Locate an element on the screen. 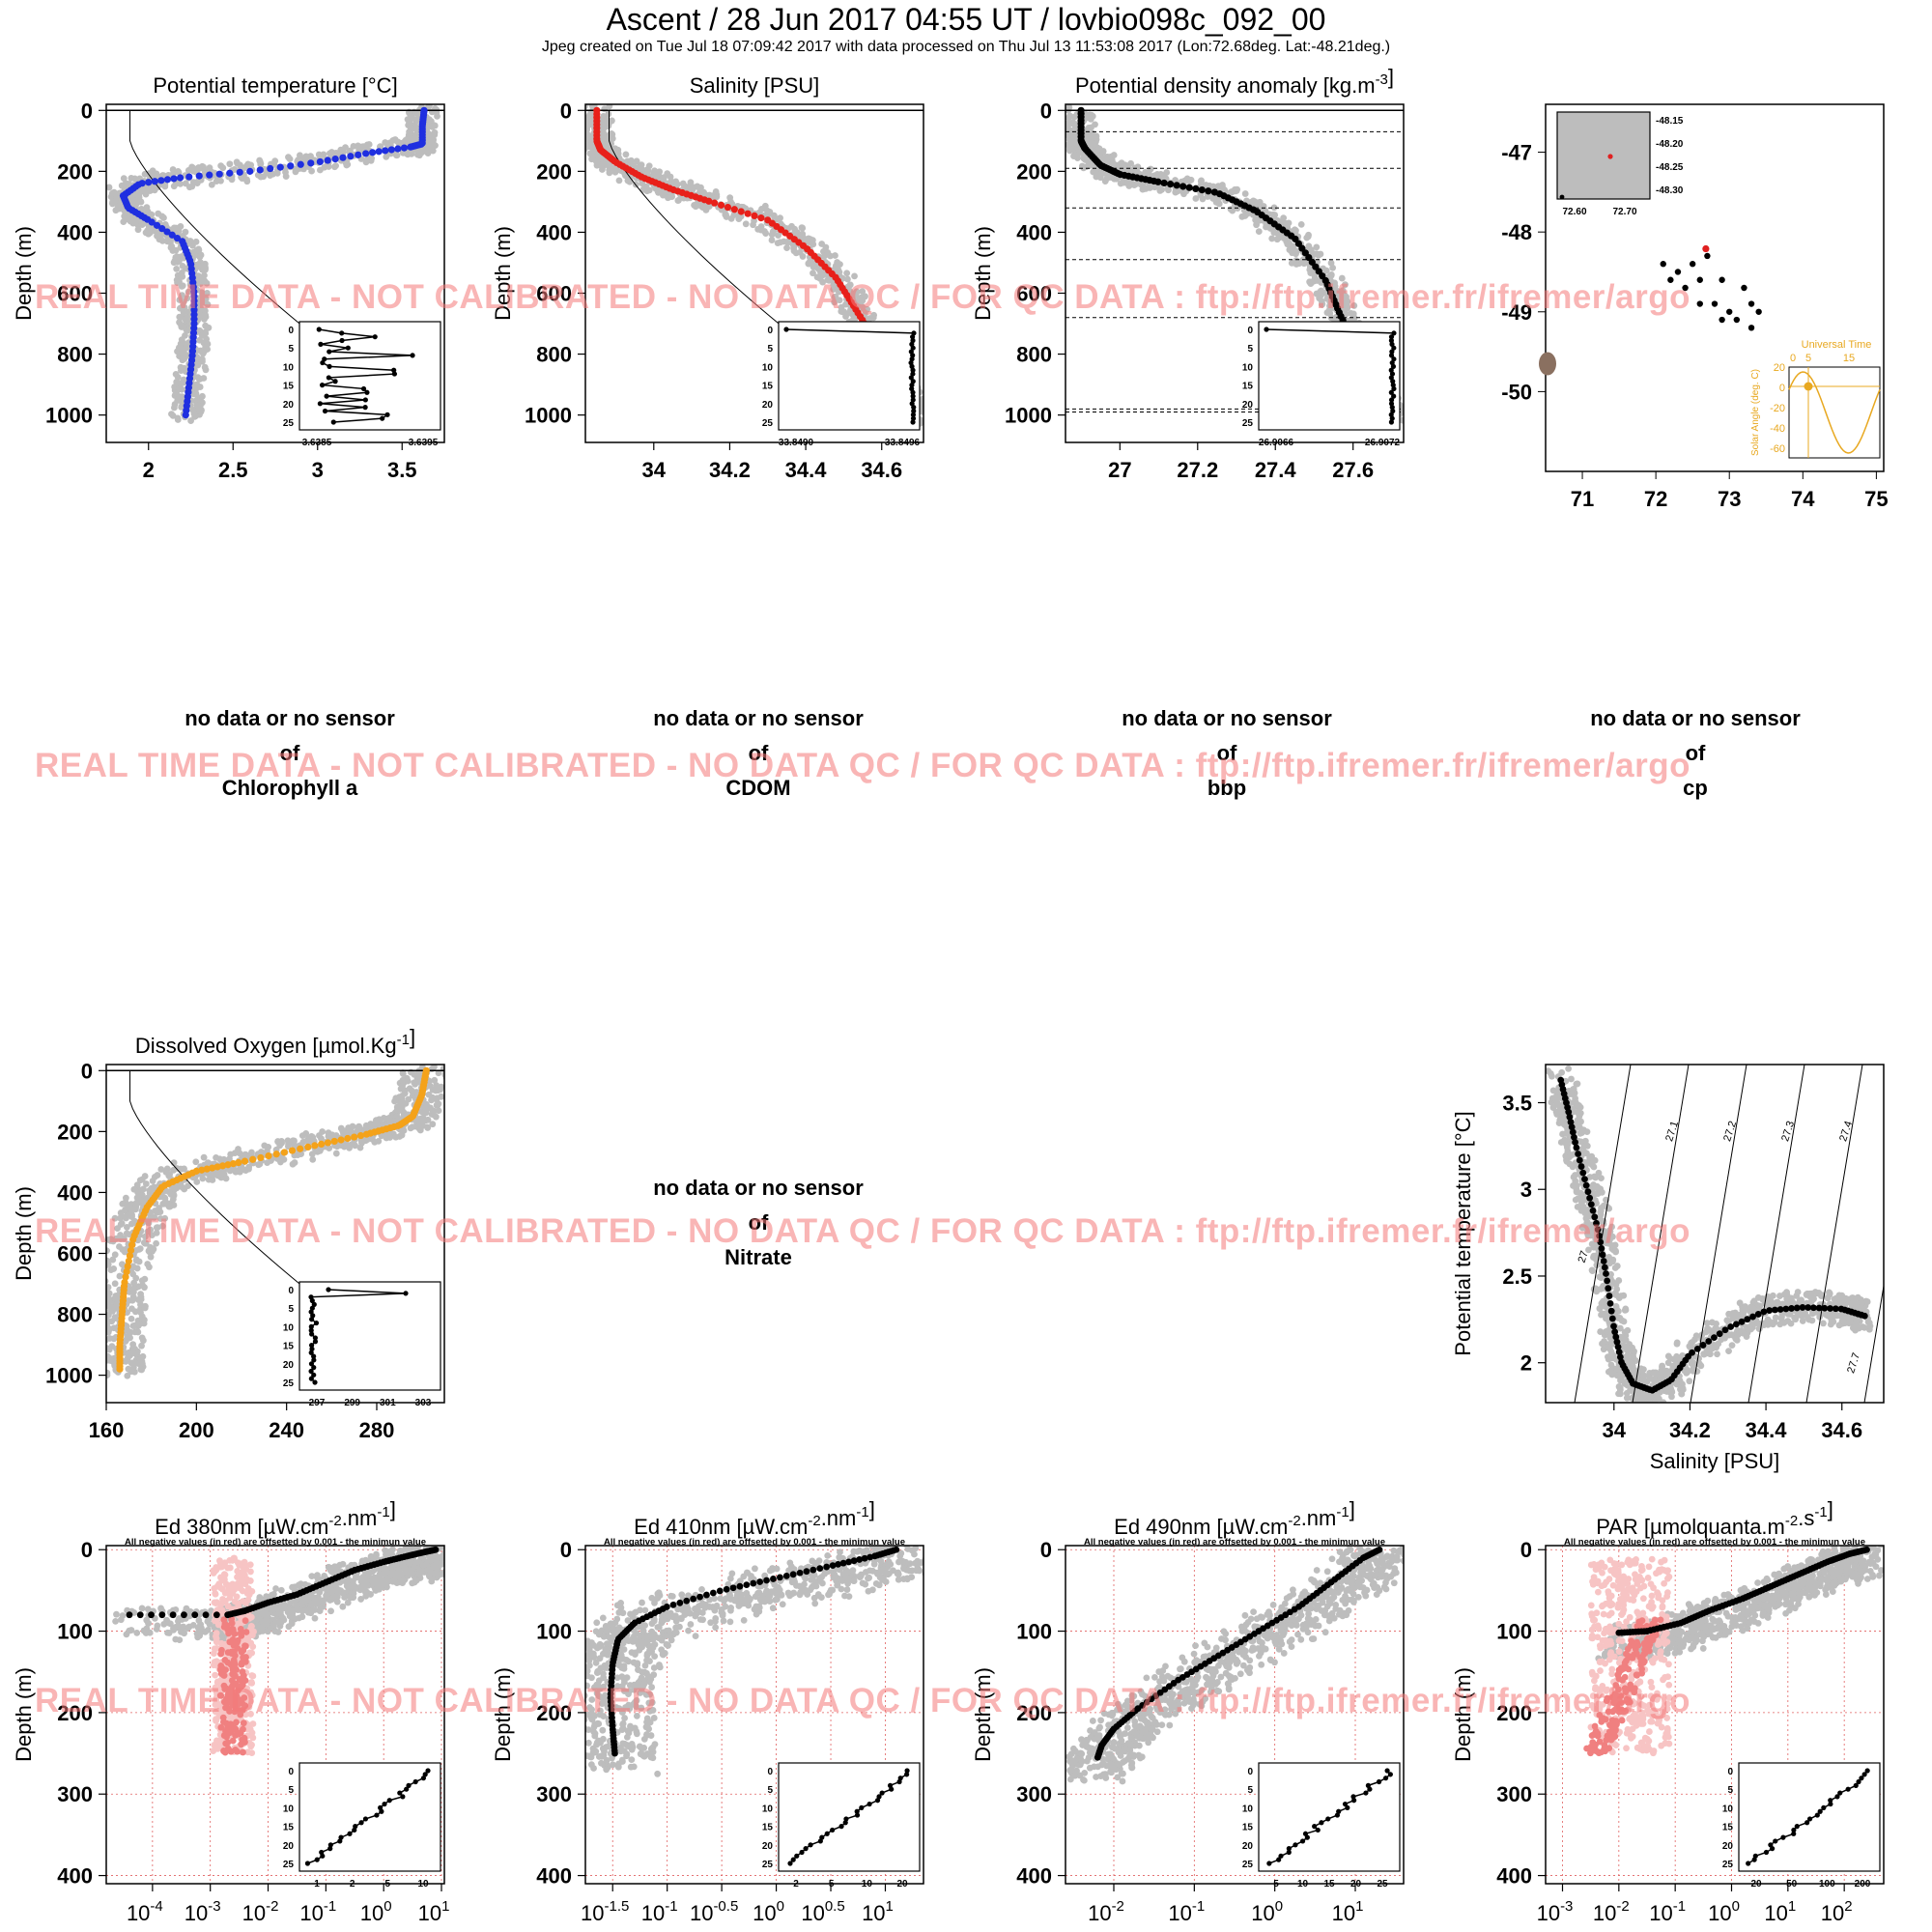 The image size is (1932, 1932). solar-x-tick-label: 5 is located at coordinates (1808, 358).